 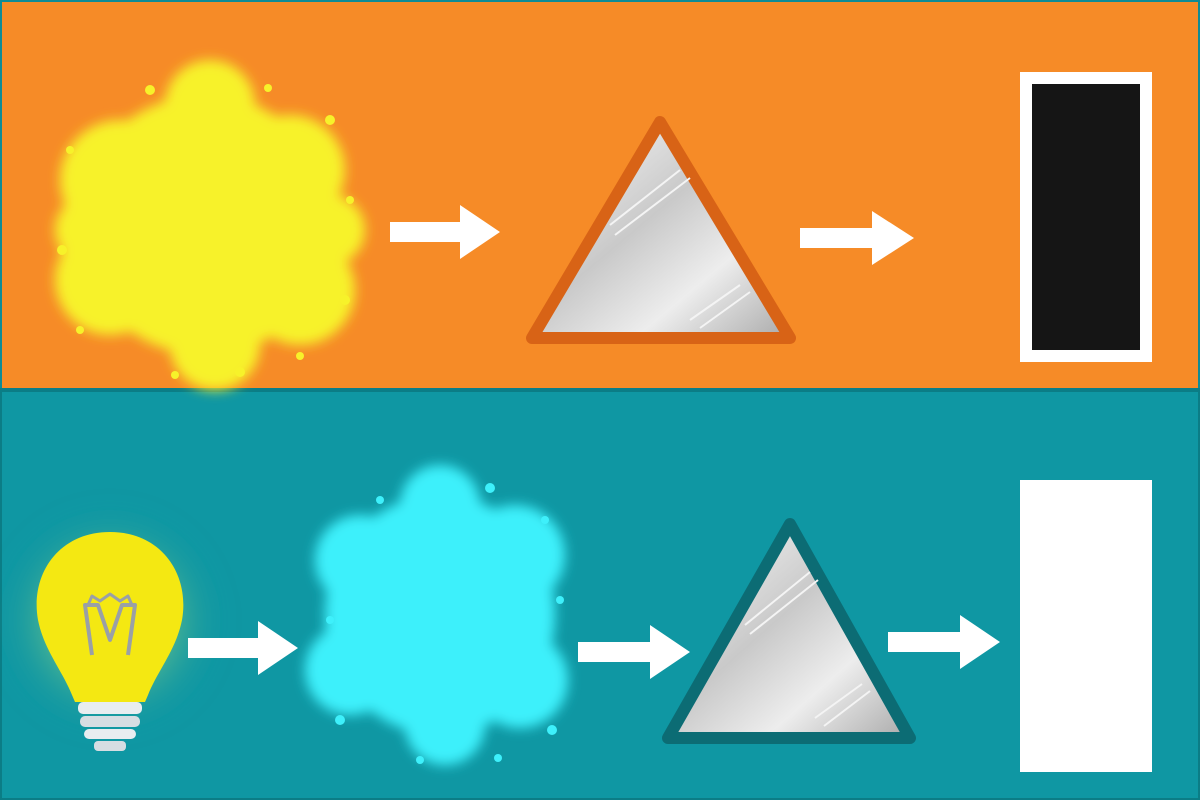 What do you see at coordinates (445, 623) in the screenshot?
I see `cold-gas-sparkles` at bounding box center [445, 623].